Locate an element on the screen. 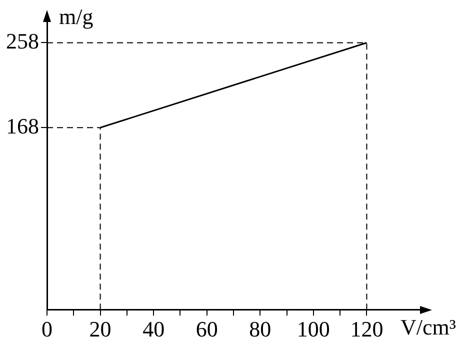  x-tick-label: 120 is located at coordinates (367, 329).